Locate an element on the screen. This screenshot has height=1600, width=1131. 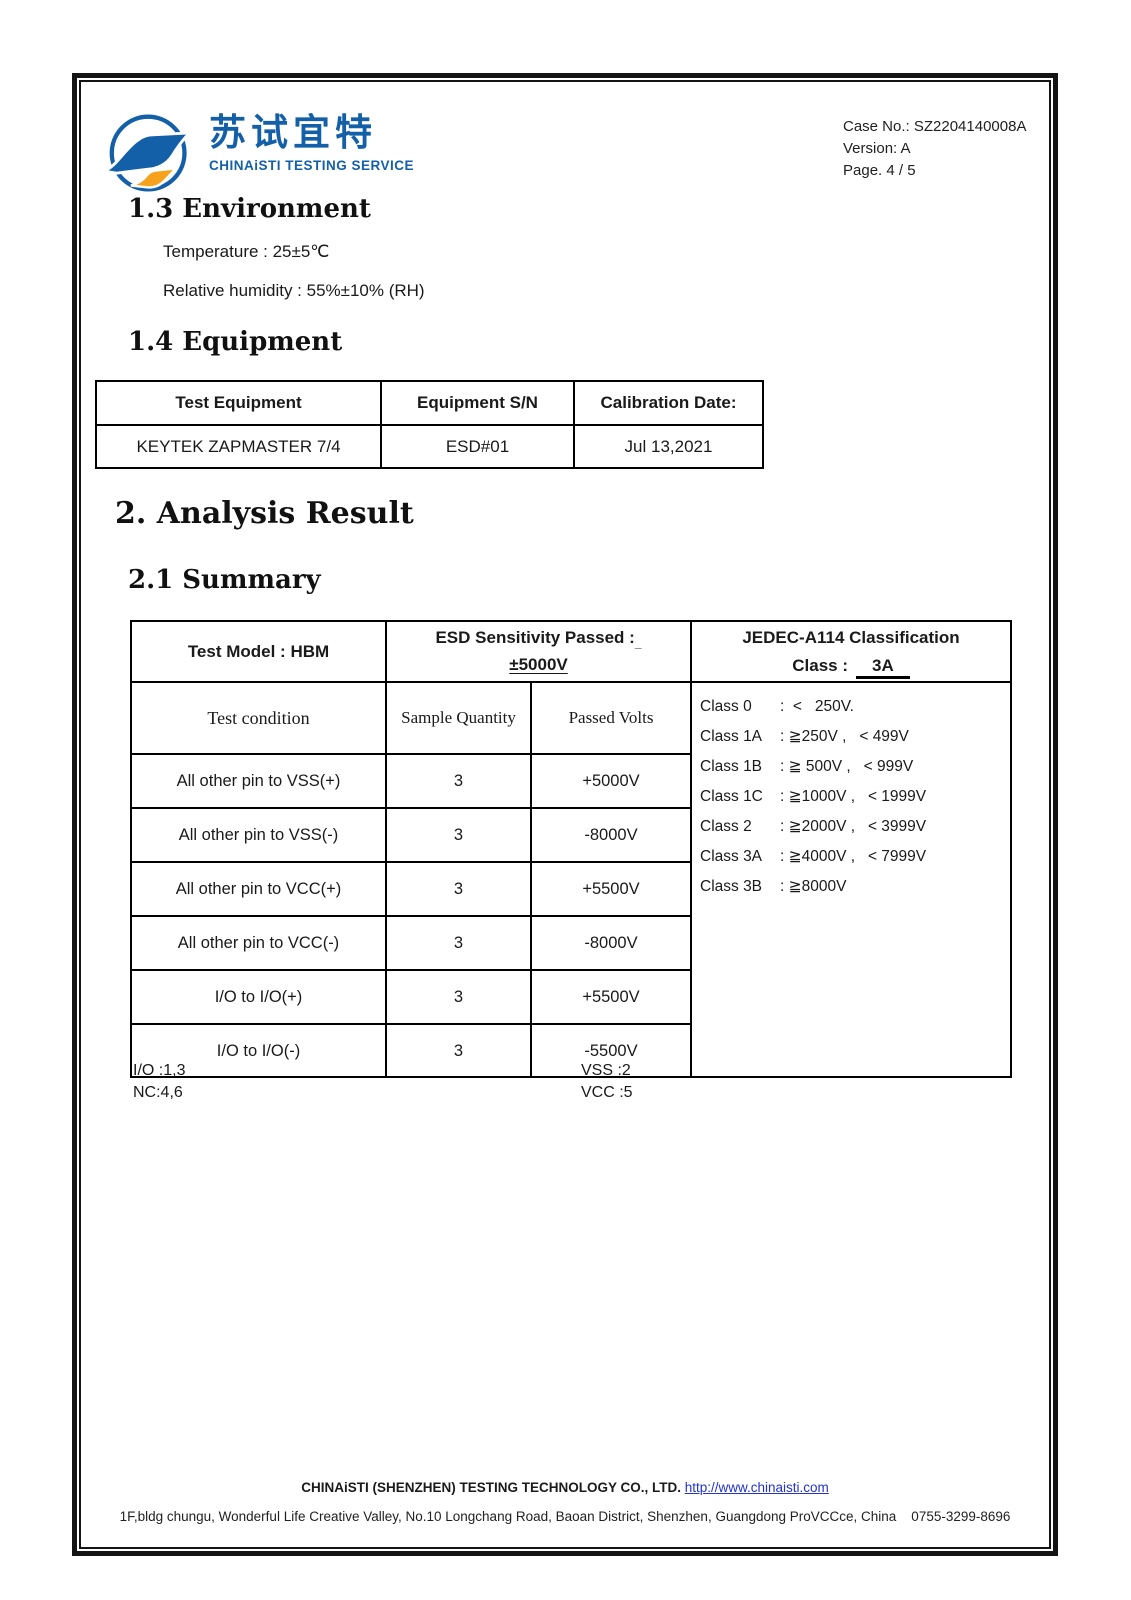
jedec-title: JEDEC-A114 Classification is located at coordinates (851, 638).